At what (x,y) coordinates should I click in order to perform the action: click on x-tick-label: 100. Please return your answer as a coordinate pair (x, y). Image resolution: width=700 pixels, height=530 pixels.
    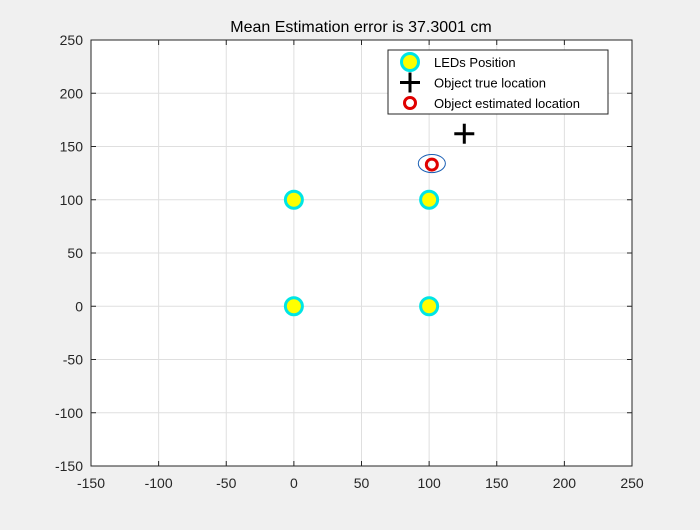
    Looking at the image, I should click on (429, 483).